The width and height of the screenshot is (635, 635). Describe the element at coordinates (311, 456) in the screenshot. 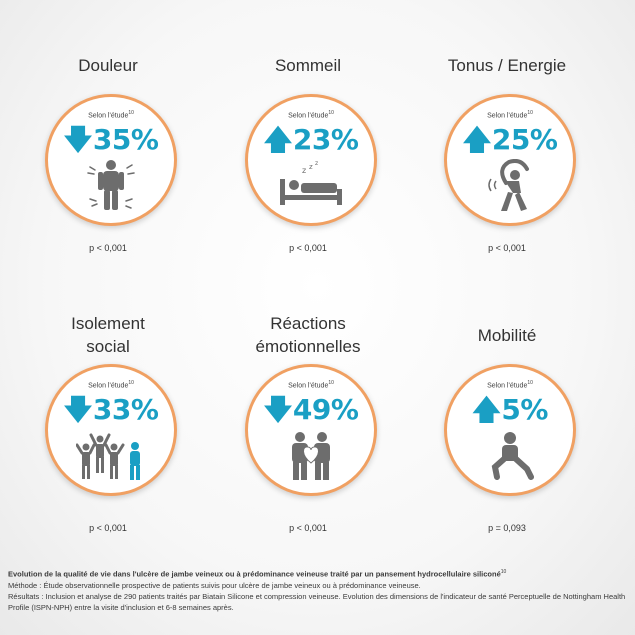

I see `couple-heart-icon` at that location.